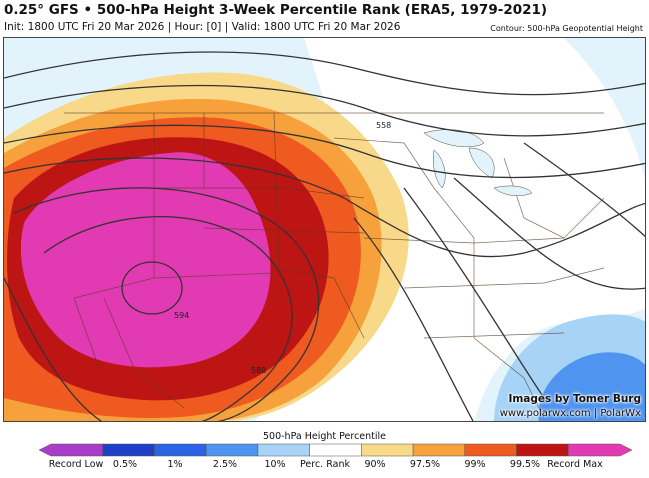 The width and height of the screenshot is (649, 478). I want to click on colorbar-label-90: 90%, so click(375, 464).